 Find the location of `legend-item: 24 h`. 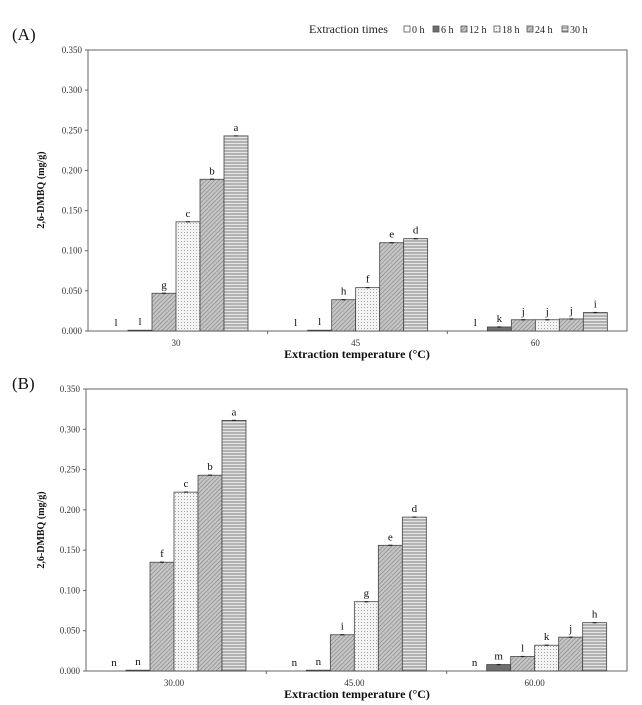

legend-item: 24 h is located at coordinates (539, 30).